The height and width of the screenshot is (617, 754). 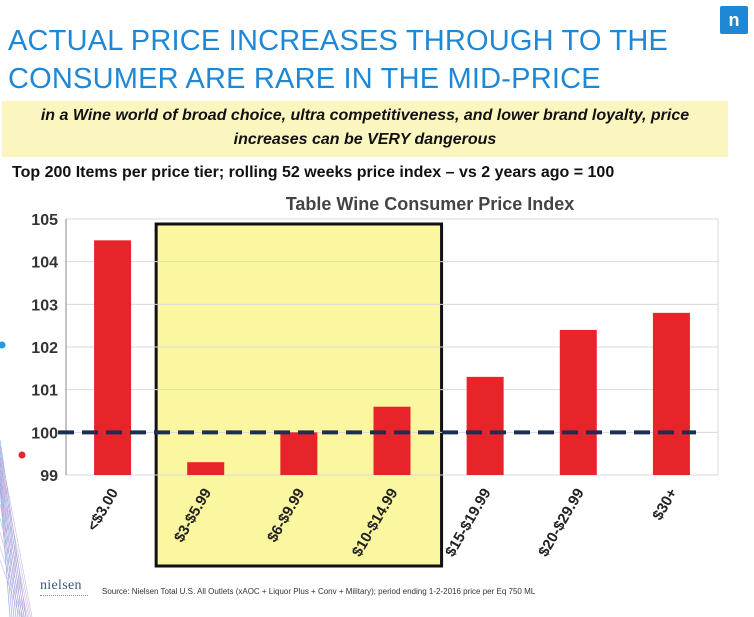 I want to click on subtitle-line-2: increases can be VERY dangerous, so click(x=365, y=139).